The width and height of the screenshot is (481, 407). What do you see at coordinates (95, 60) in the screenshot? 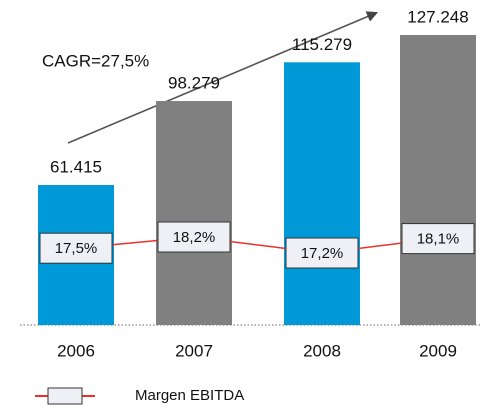
I see `cagr-annotation: CAGR=27,5%` at bounding box center [95, 60].